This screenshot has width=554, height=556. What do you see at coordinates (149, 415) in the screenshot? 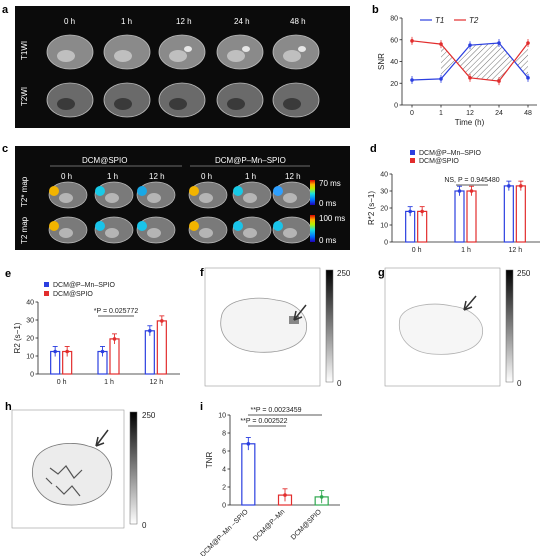
I see `panel-h-scale-top: 250` at bounding box center [149, 415].